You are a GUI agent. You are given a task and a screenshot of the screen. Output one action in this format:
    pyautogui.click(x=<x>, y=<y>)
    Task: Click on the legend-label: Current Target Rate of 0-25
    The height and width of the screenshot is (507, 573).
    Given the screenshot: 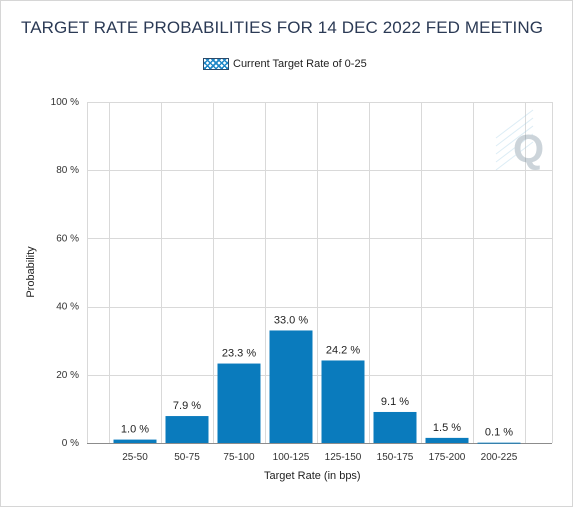 What is the action you would take?
    pyautogui.click(x=300, y=64)
    